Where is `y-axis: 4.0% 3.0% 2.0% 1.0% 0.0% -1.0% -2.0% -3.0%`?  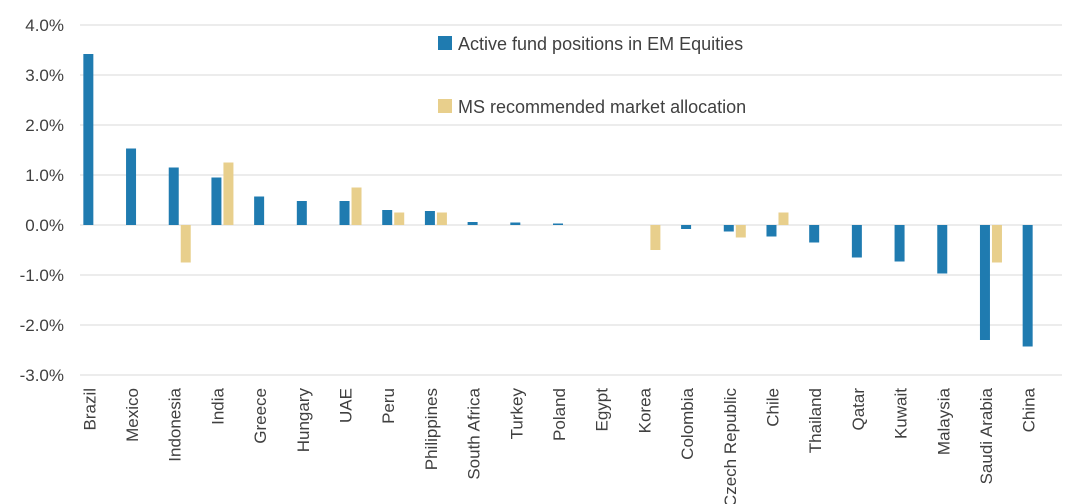 y-axis: 4.0% 3.0% 2.0% 1.0% 0.0% -1.0% -2.0% -3.0% is located at coordinates (42, 200).